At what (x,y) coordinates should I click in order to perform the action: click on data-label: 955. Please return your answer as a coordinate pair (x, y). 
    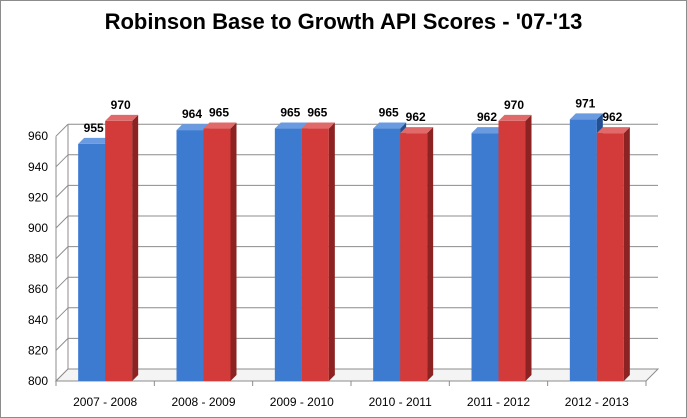
    Looking at the image, I should click on (94, 128).